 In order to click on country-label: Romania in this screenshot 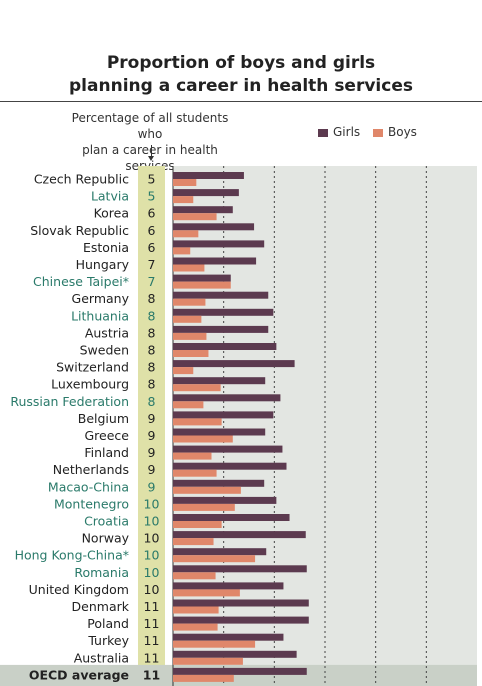, I will do `click(101, 572)`.